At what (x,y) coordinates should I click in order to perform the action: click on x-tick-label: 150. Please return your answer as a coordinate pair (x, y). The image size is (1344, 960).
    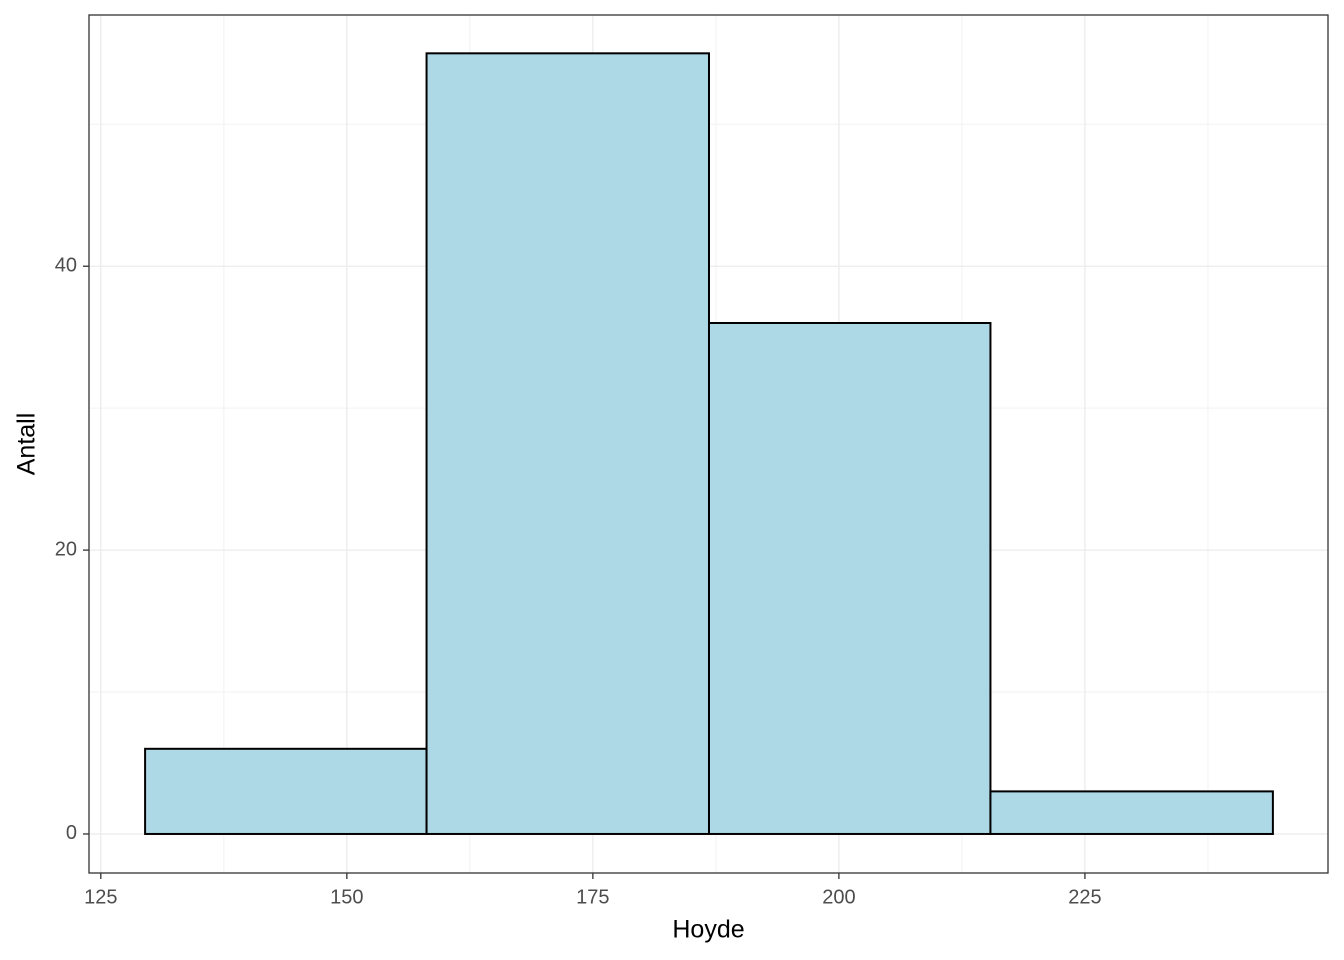
    Looking at the image, I should click on (346, 897).